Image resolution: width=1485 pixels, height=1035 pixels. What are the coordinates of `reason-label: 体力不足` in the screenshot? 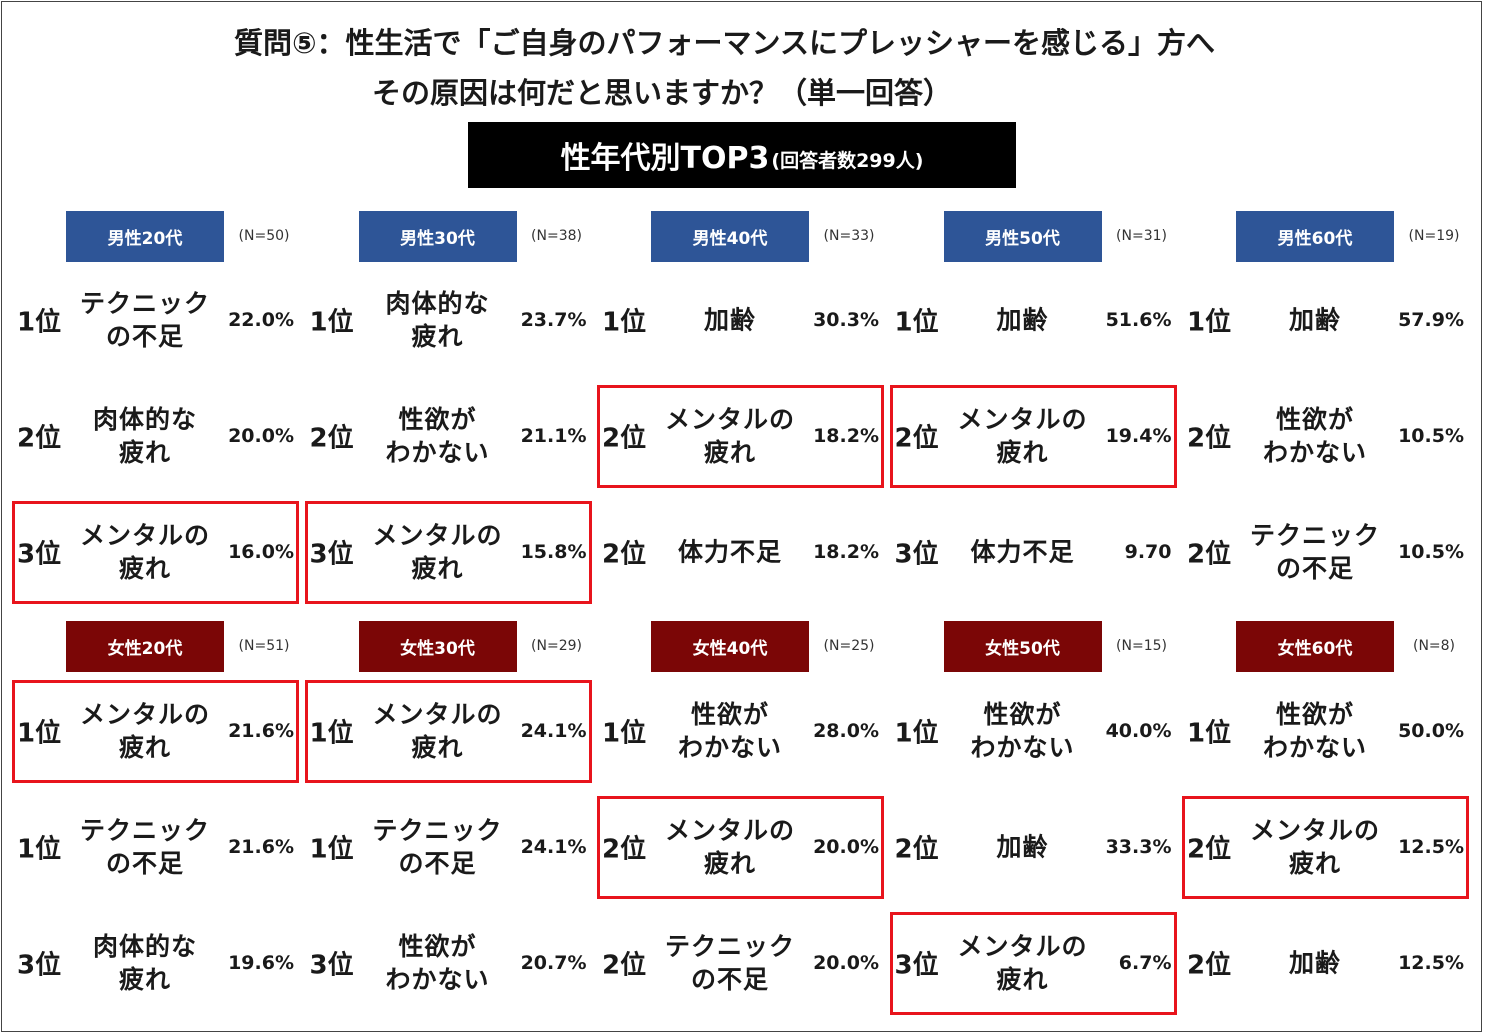 It's located at (729, 552).